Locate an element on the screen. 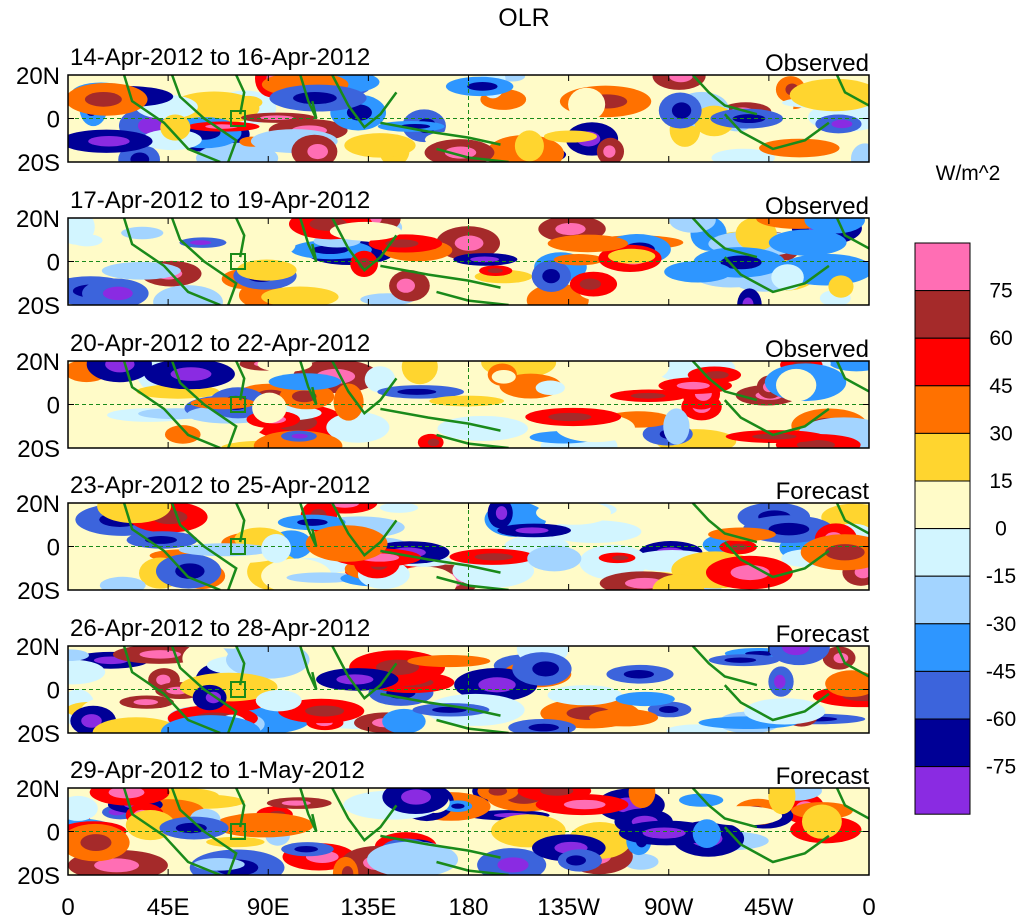  colorbar-level-label: -45 is located at coordinates (1001, 671).